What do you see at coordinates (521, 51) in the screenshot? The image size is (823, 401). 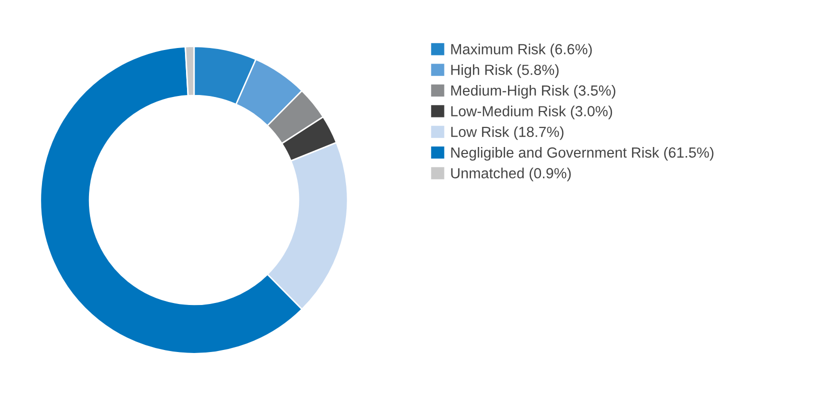 I see `legend-label: Maximum Risk (6.6%)` at bounding box center [521, 51].